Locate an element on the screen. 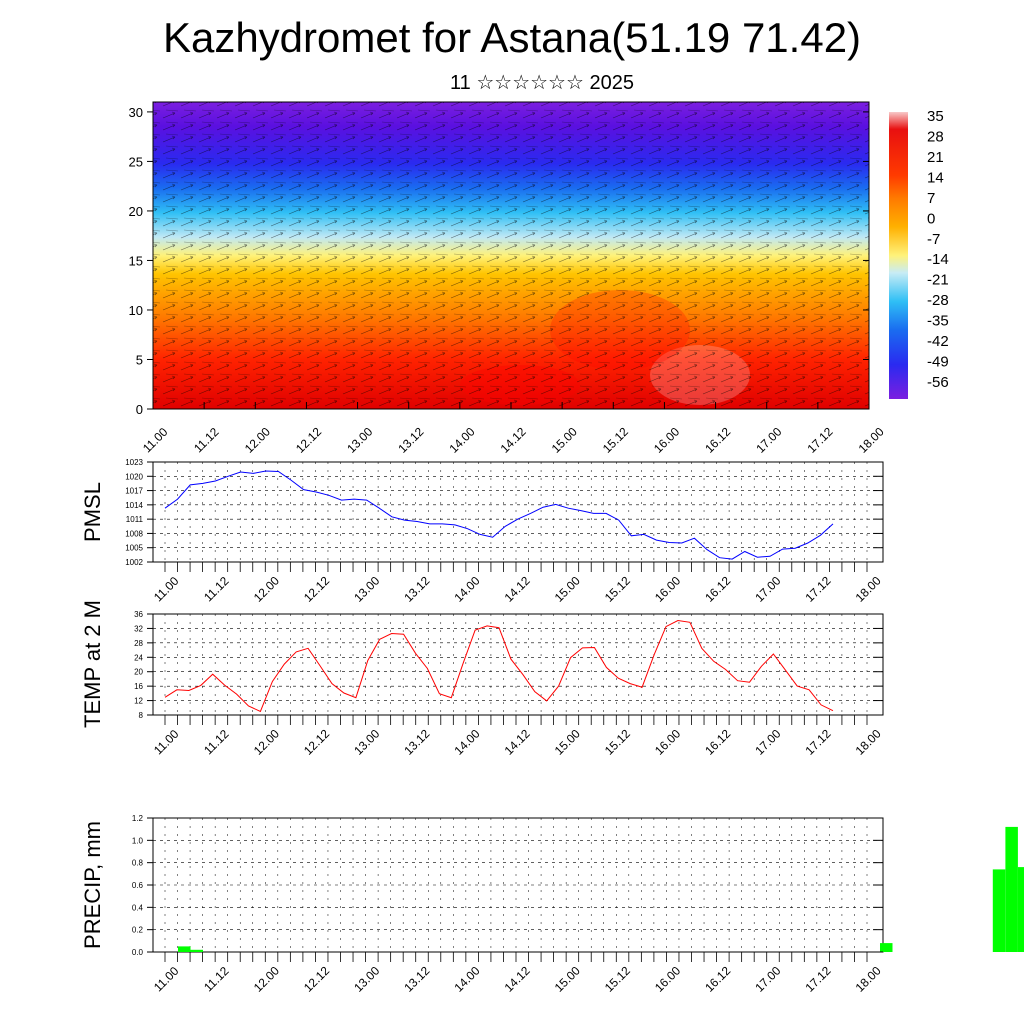 Image resolution: width=1024 pixels, height=1024 pixels. y-tick-label: 1011 is located at coordinates (135, 519).